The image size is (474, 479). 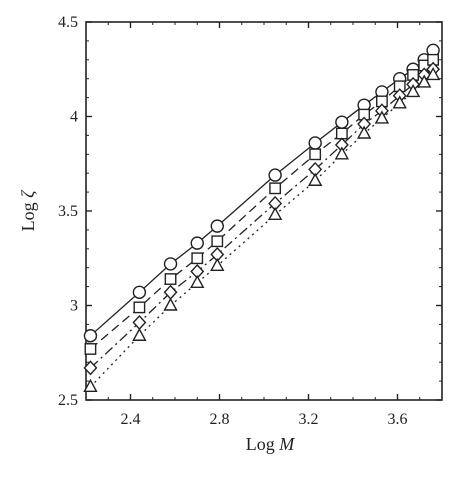 What do you see at coordinates (68, 22) in the screenshot?
I see `y-tick-label: 4.5` at bounding box center [68, 22].